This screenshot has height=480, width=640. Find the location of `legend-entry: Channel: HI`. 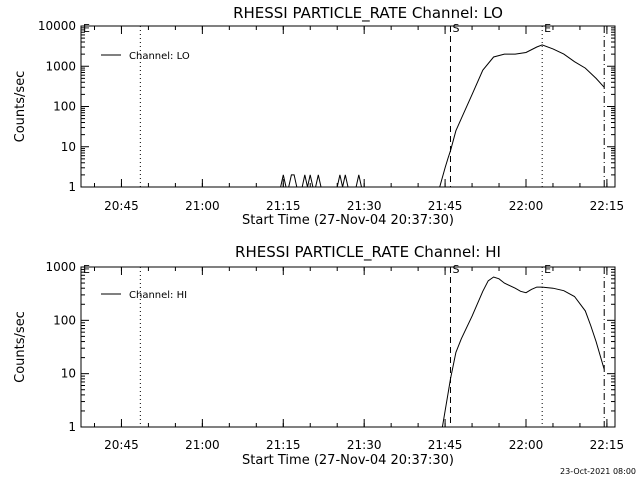

legend-entry: Channel: HI is located at coordinates (158, 295).